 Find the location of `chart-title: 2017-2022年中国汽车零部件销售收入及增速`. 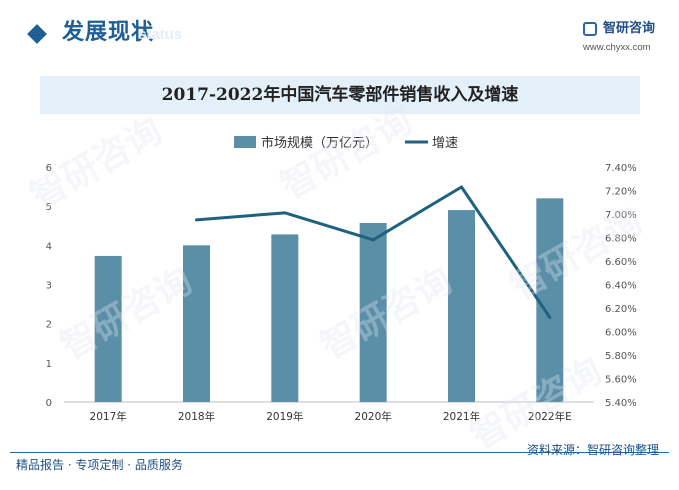

chart-title: 2017-2022年中国汽车零部件销售收入及增速 is located at coordinates (340, 95).